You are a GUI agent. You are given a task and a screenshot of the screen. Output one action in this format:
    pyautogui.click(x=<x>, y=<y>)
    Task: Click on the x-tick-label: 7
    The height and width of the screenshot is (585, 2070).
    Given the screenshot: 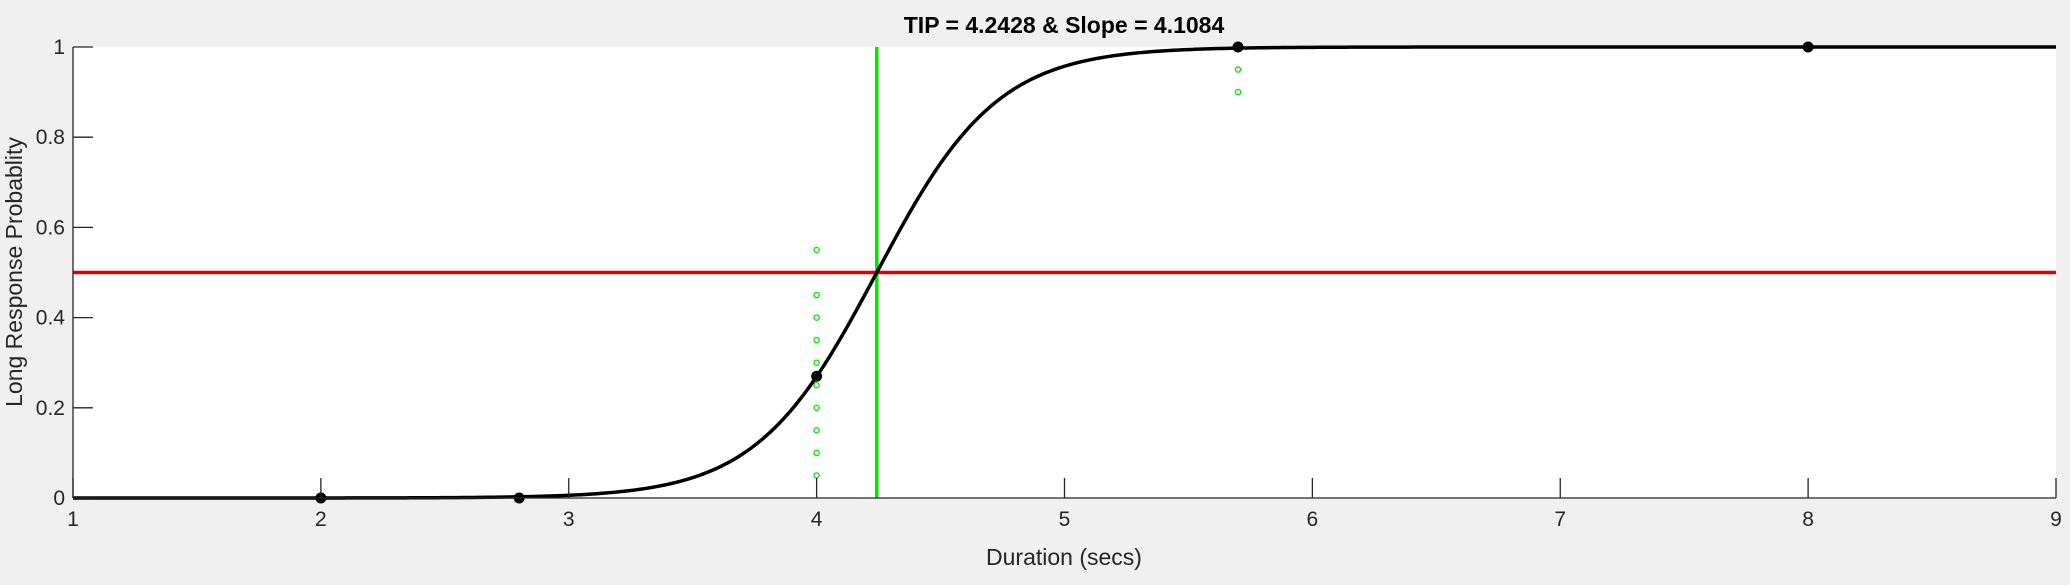 What is the action you would take?
    pyautogui.click(x=1560, y=519)
    